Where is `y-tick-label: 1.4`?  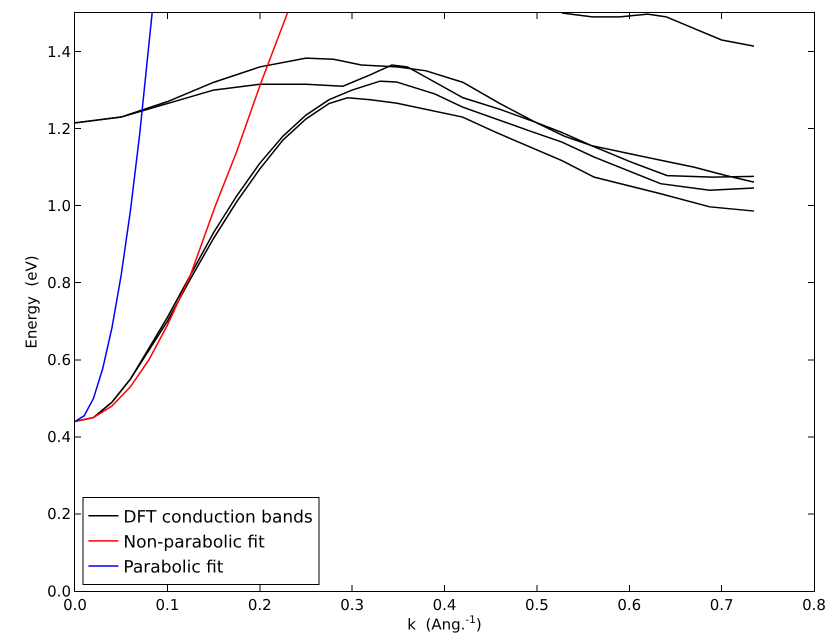 y-tick-label: 1.4 is located at coordinates (59, 51).